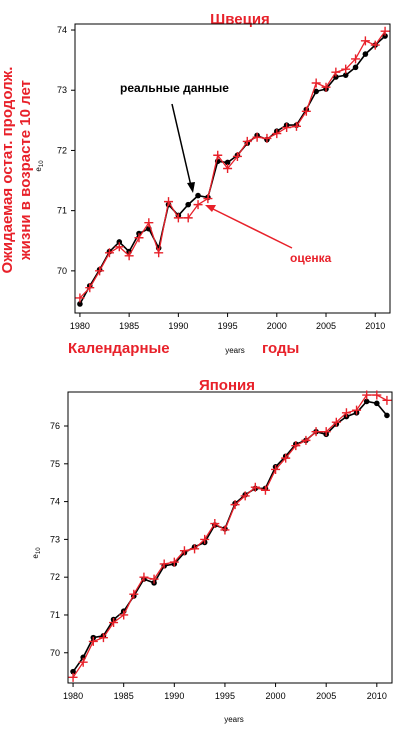 This screenshot has width=400, height=733. What do you see at coordinates (181, 145) in the screenshot?
I see `real-data-arrow-shaft` at bounding box center [181, 145].